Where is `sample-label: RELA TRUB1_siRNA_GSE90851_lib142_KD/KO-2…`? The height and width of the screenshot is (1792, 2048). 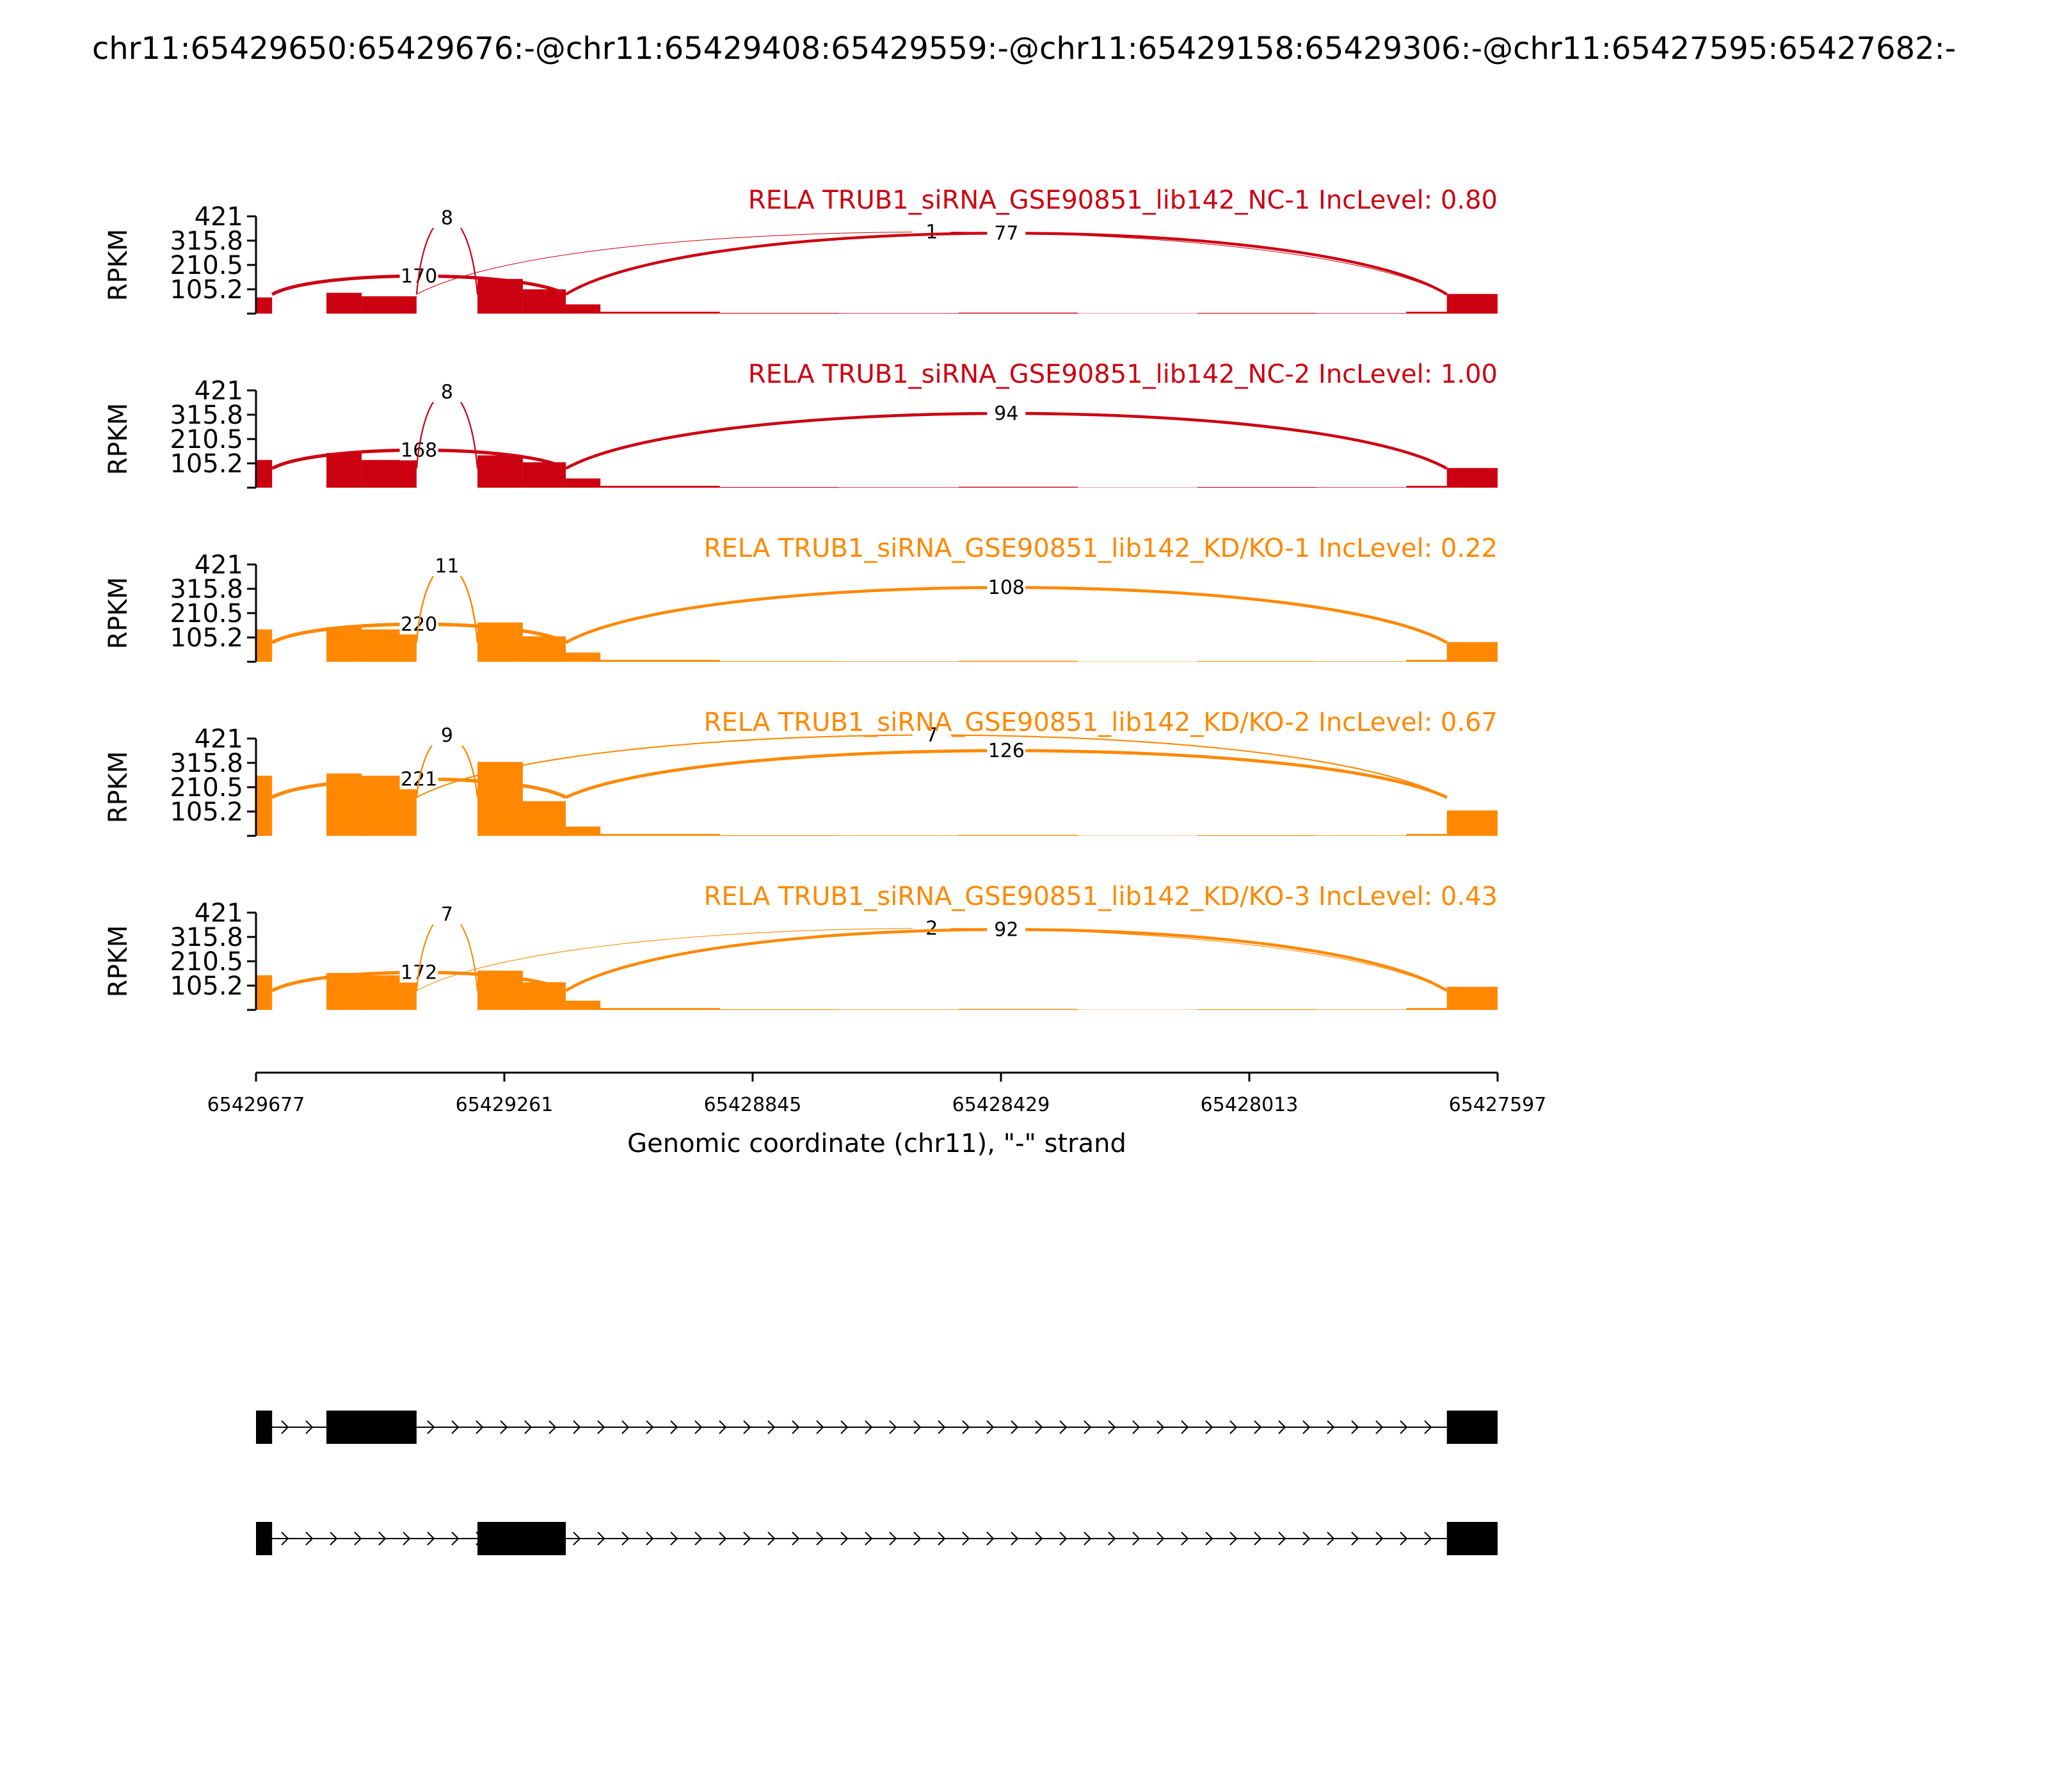 sample-label: RELA TRUB1_siRNA_GSE90851_lib142_KD/KO-2… is located at coordinates (1101, 722).